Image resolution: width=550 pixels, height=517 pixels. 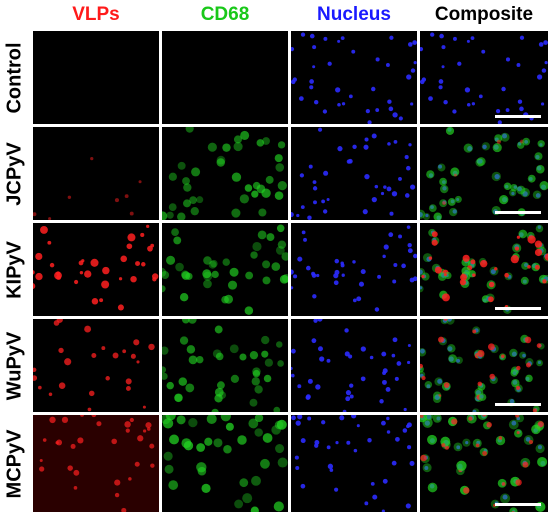 I want to click on micrograph-panel-jcpyv-composite, so click(x=484, y=173).